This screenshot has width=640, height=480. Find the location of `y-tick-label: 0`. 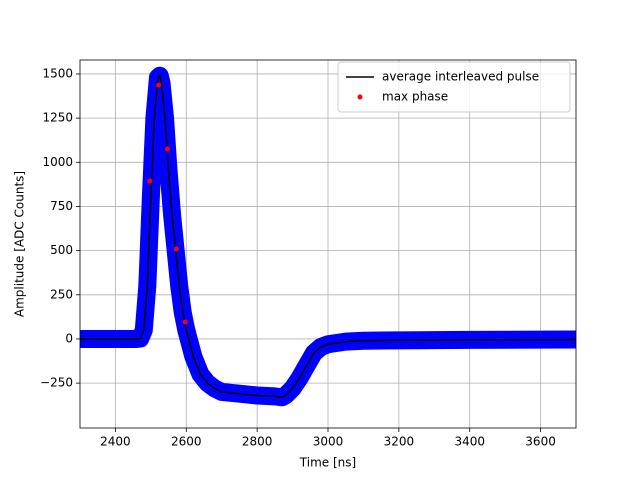

y-tick-label: 0 is located at coordinates (69, 338).